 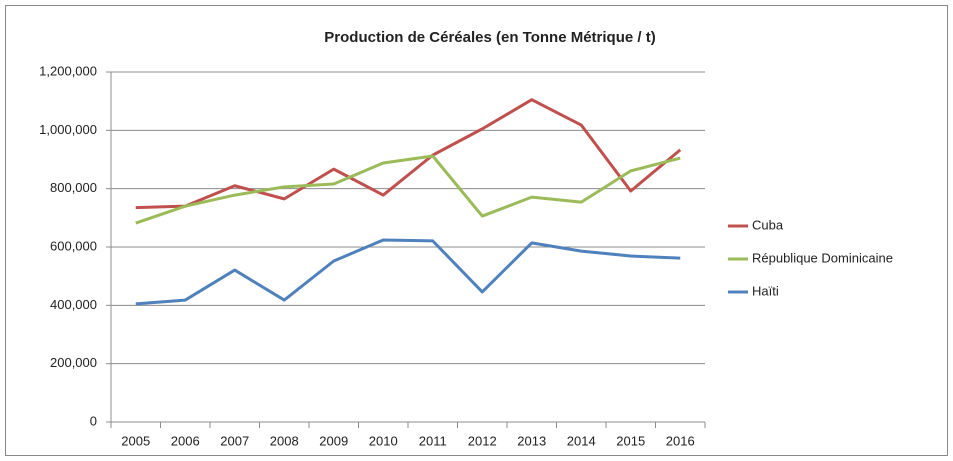 What do you see at coordinates (73, 245) in the screenshot?
I see `y-tick-label: 600,000` at bounding box center [73, 245].